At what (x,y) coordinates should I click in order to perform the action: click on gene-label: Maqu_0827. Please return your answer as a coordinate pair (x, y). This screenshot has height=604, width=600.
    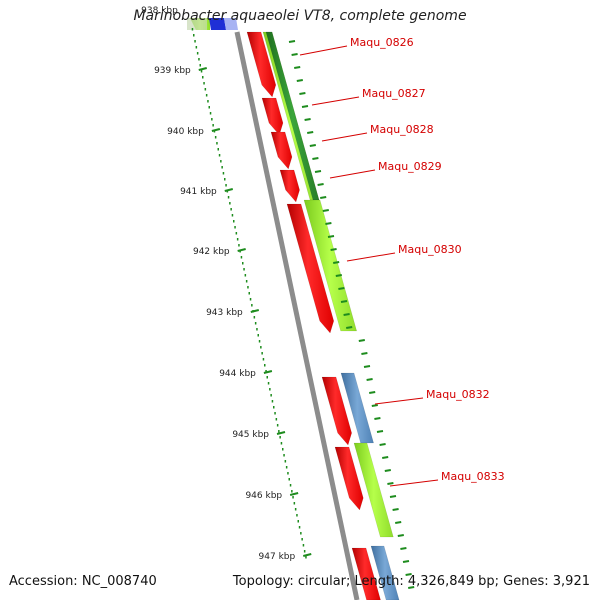
    Looking at the image, I should click on (394, 93).